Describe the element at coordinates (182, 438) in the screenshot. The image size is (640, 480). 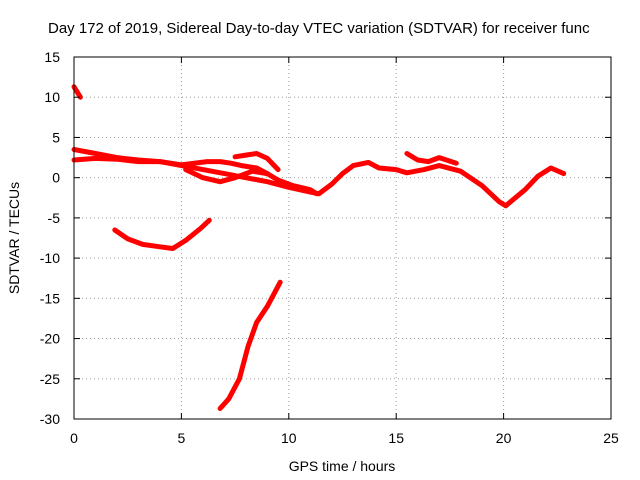
I see `x-tick-label: 5` at that location.